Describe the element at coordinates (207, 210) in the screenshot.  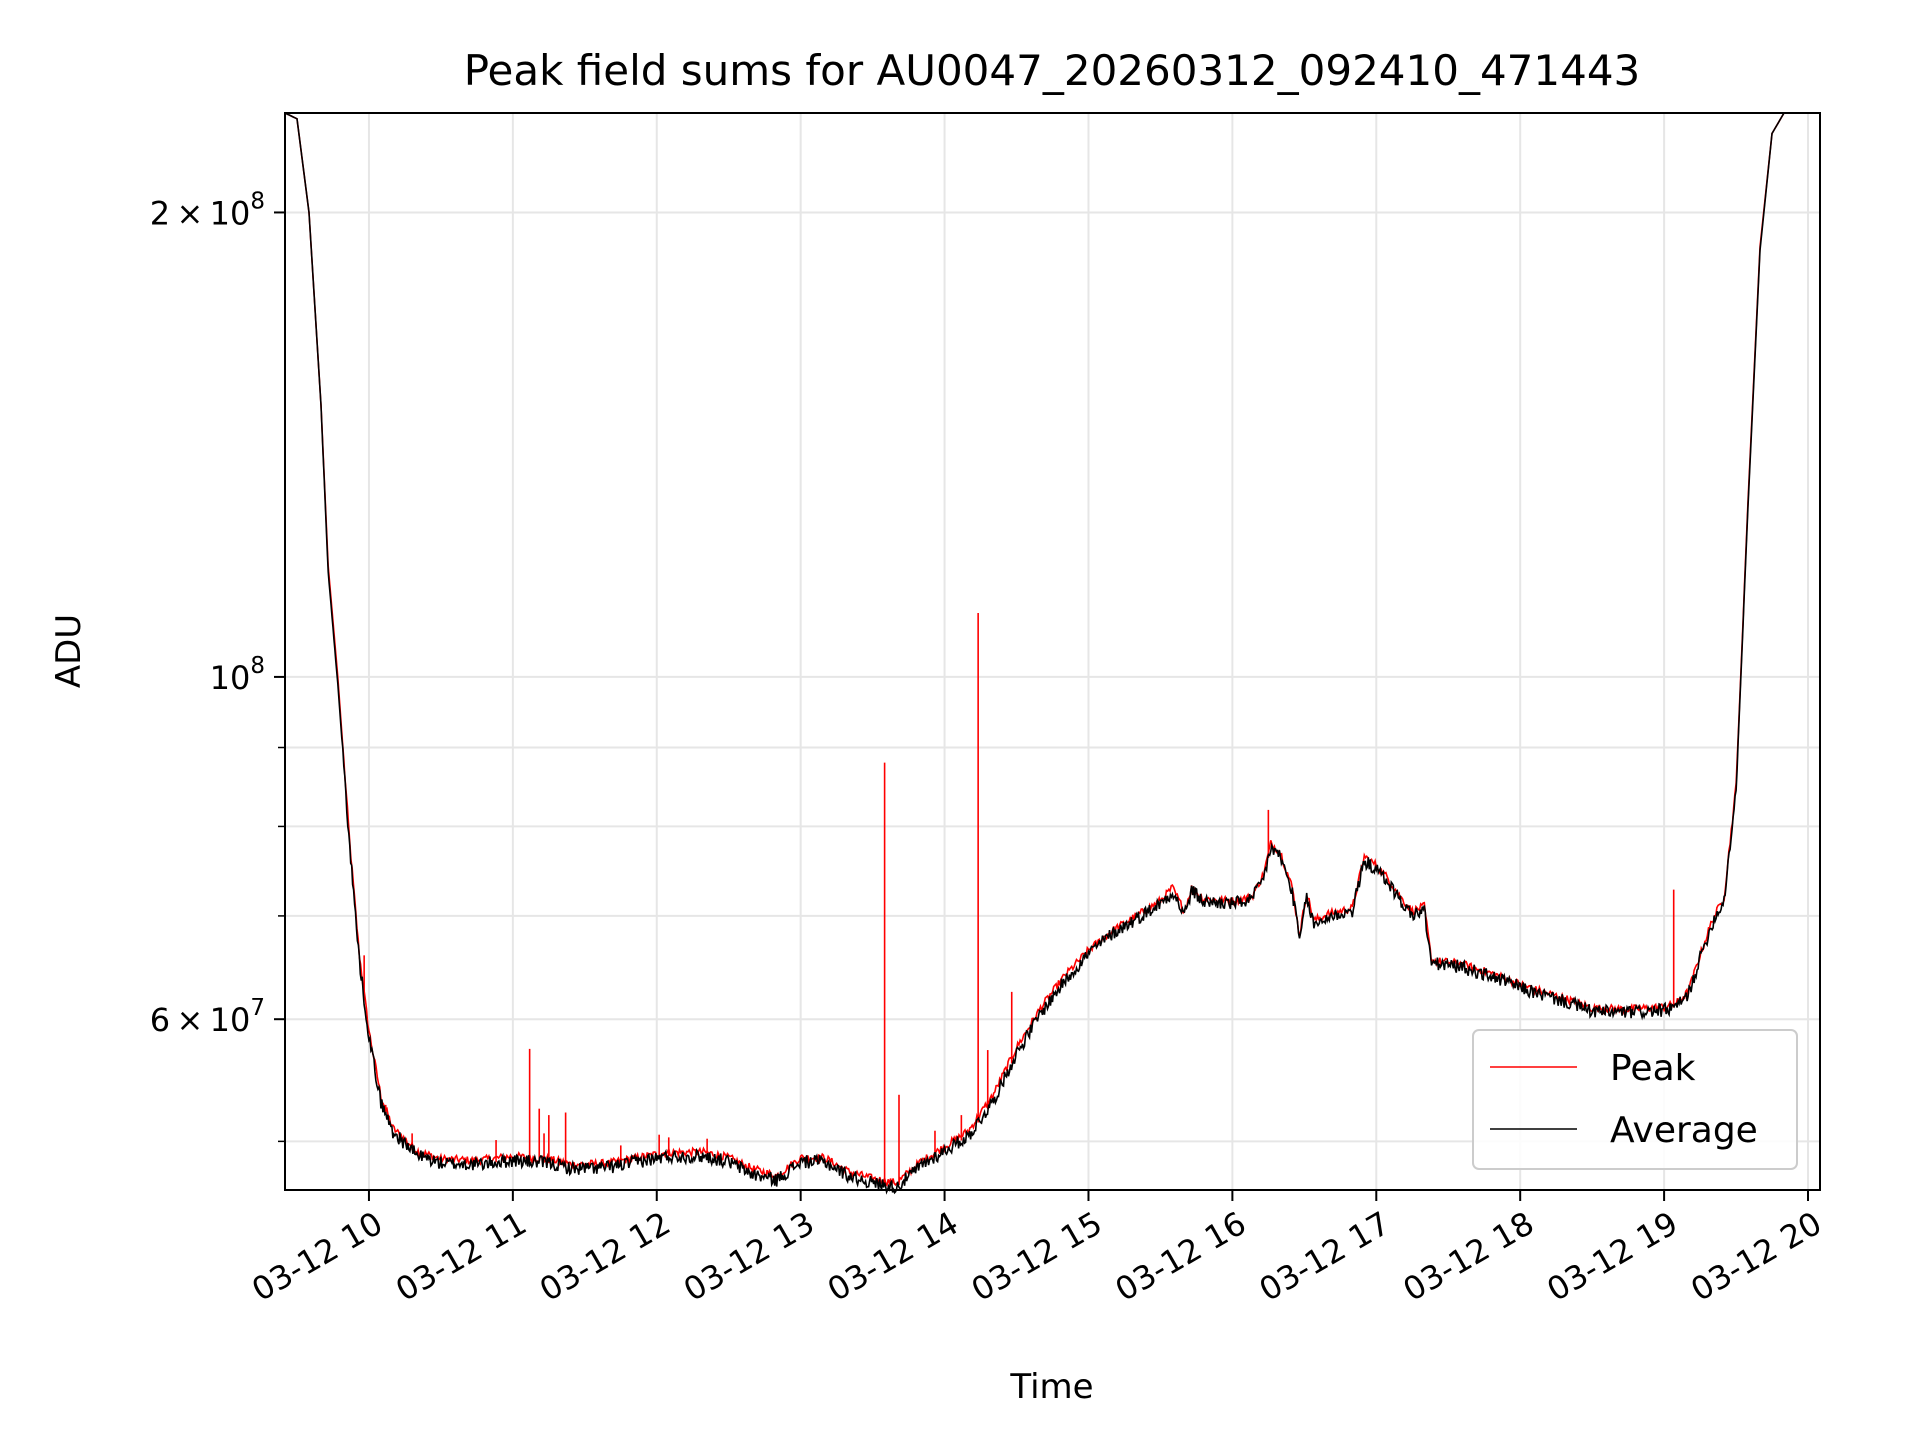
I see `y-tick-label: 2 × 10⁸` at that location.